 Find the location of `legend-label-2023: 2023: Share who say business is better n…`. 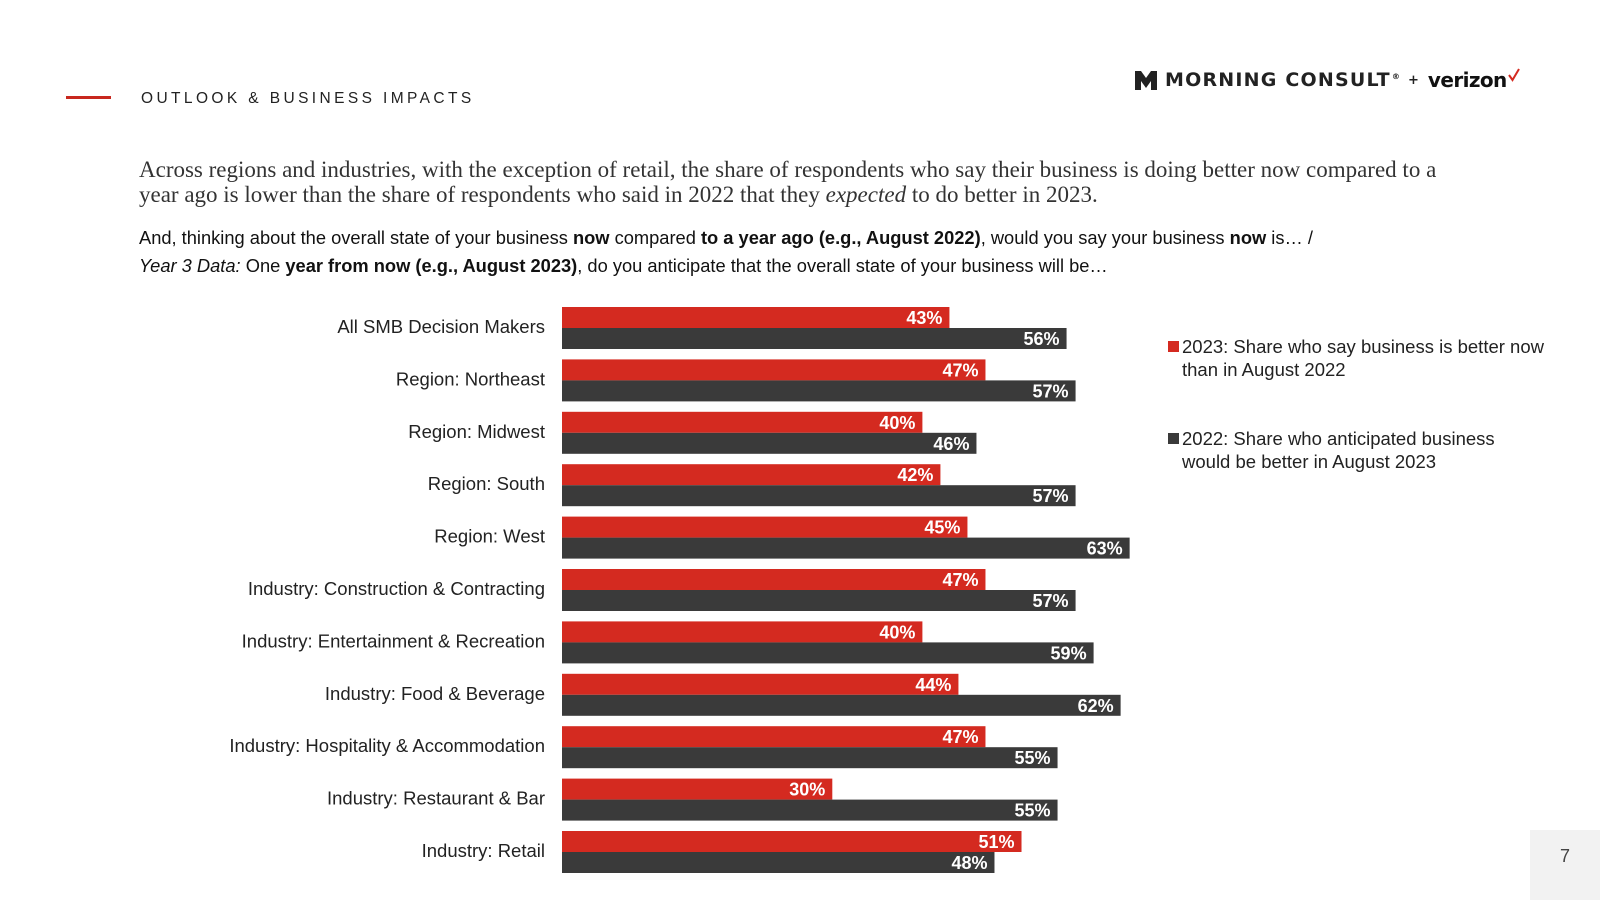

legend-label-2023: 2023: Share who say business is better n… is located at coordinates (1363, 358).